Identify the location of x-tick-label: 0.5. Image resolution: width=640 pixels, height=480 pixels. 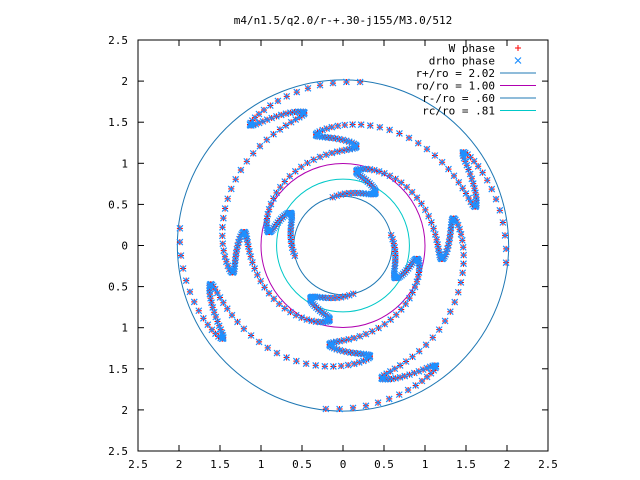
(384, 464).